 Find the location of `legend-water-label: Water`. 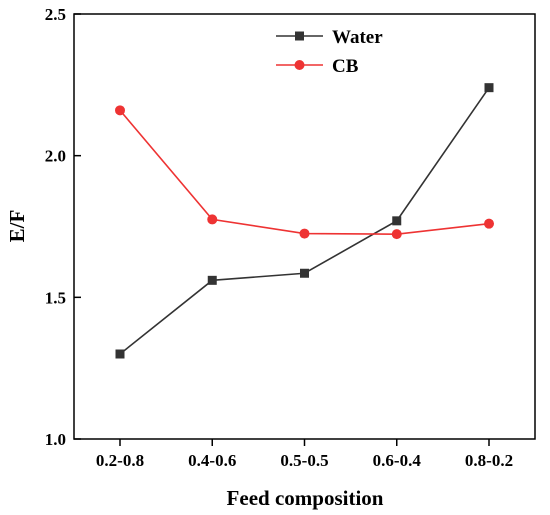

legend-water-label: Water is located at coordinates (357, 37).